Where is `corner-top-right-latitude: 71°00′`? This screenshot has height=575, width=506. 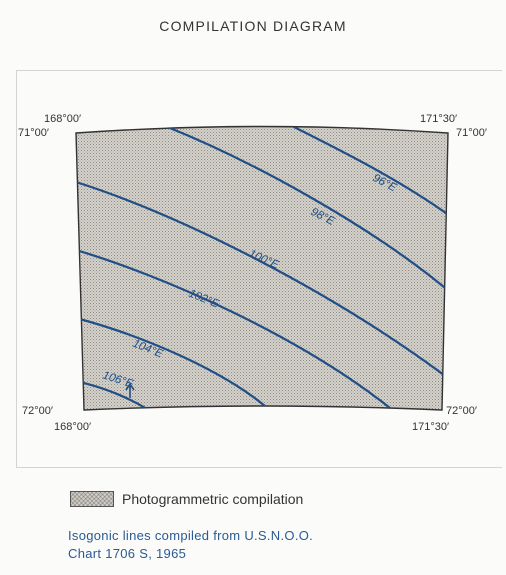
corner-top-right-latitude: 71°00′ is located at coordinates (471, 133).